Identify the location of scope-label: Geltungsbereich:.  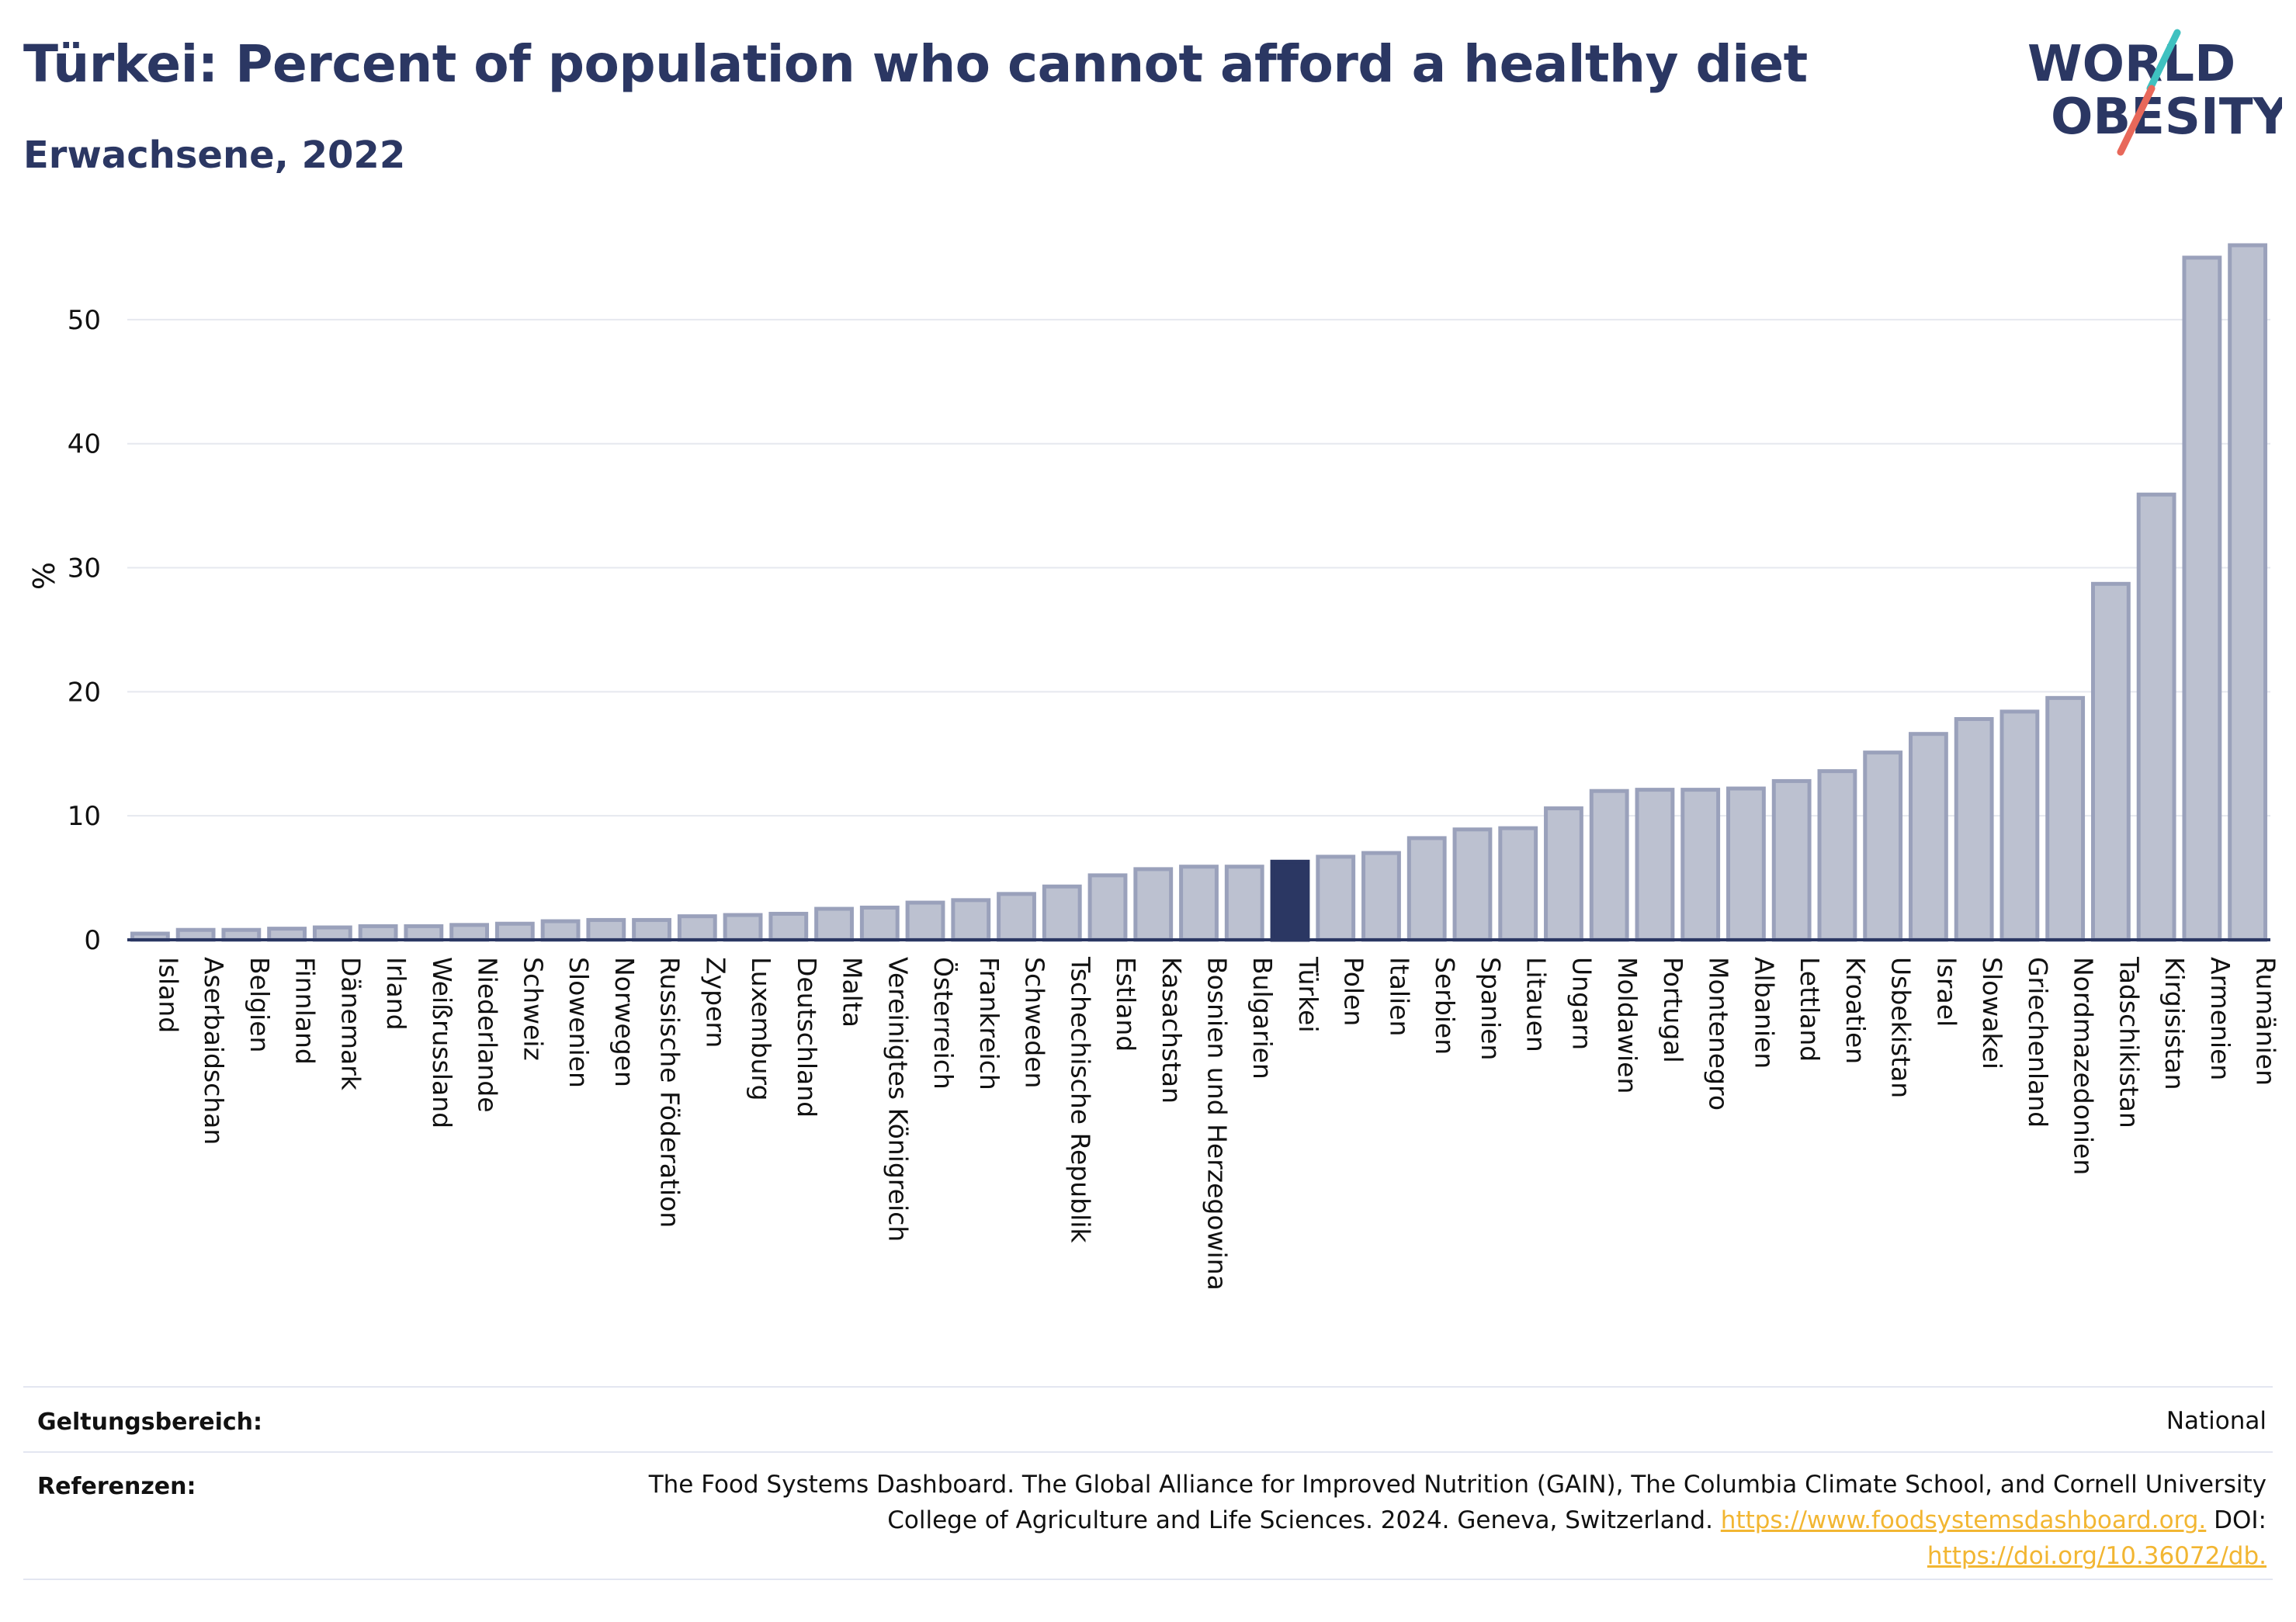
(150, 1422).